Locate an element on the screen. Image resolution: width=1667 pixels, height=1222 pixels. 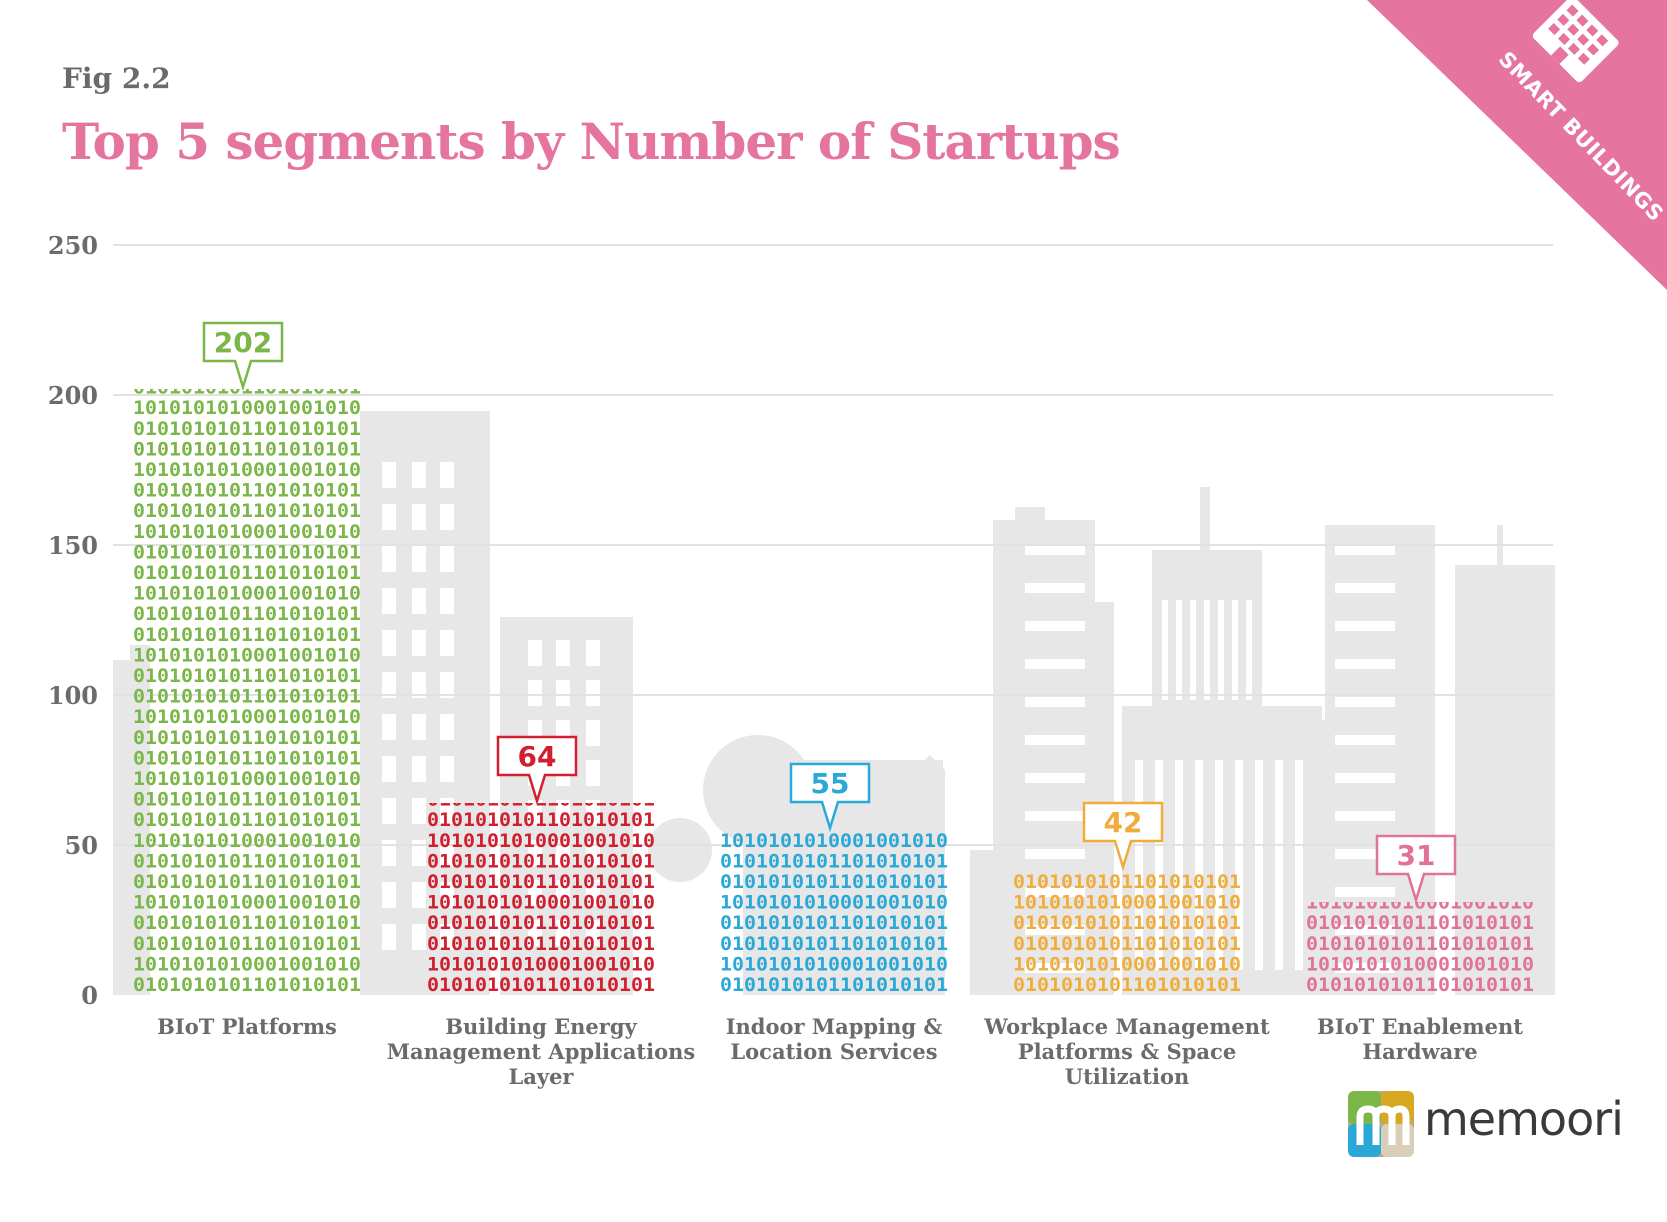
value-callout: 202 is located at coordinates (243, 356).